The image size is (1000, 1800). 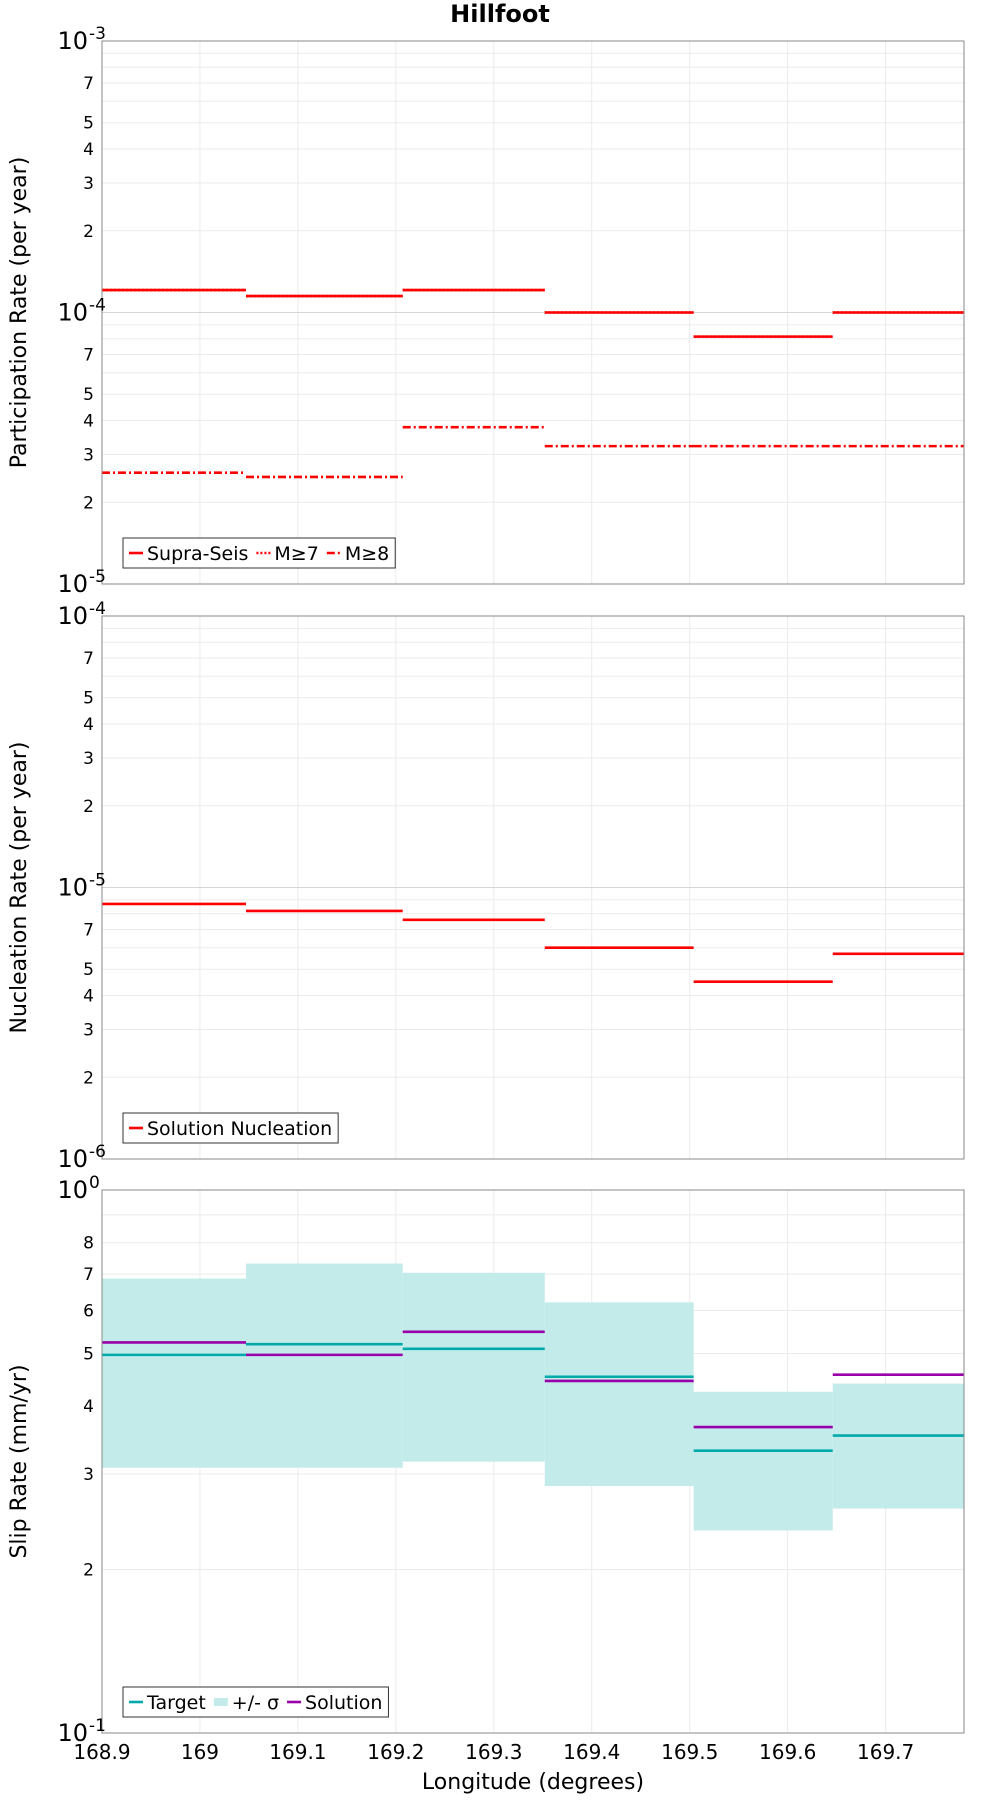 I want to click on y-axis-label: Slip Rate (mm/yr), so click(x=19, y=1461).